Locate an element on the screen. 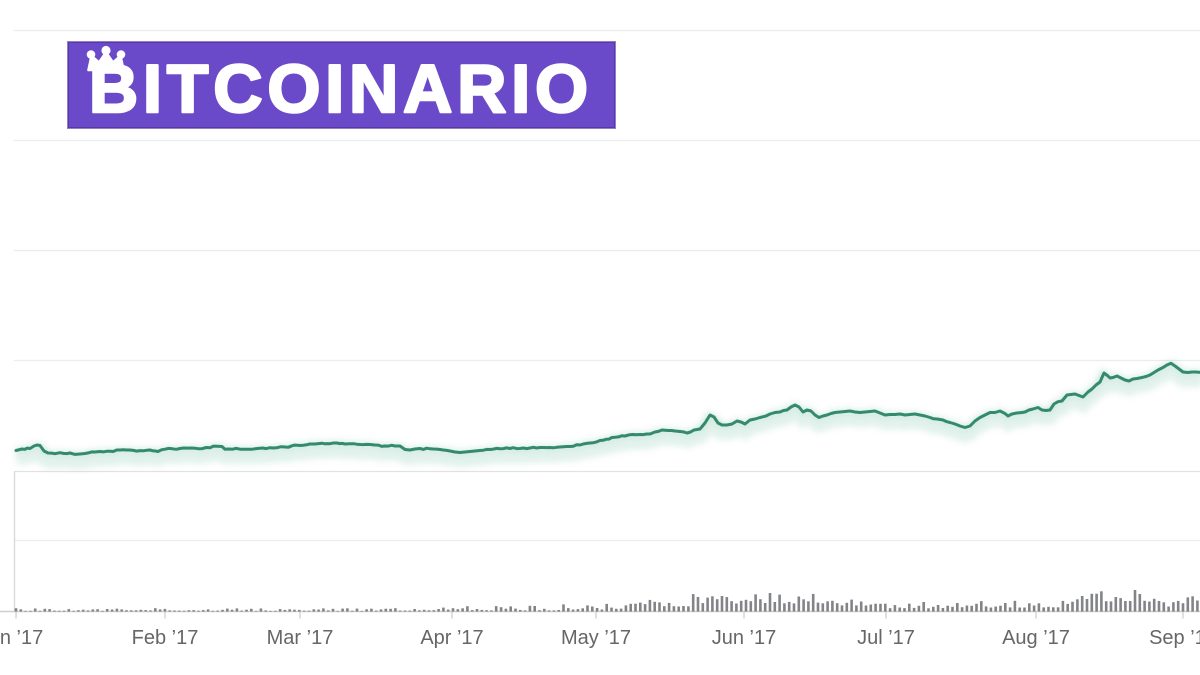 The height and width of the screenshot is (675, 1200). svg-text: May ’17 is located at coordinates (596, 638).